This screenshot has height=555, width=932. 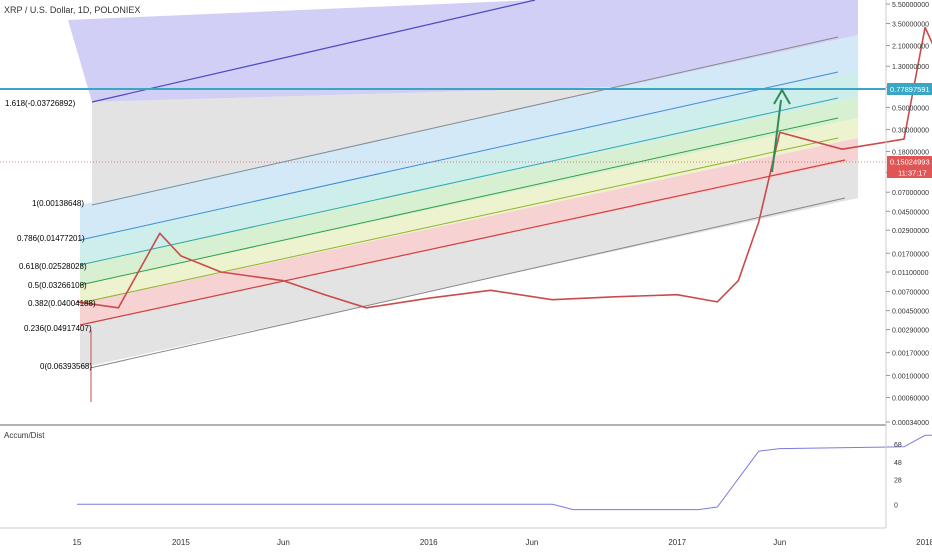 What do you see at coordinates (24, 435) in the screenshot?
I see `indicator-title: Accum/Dist` at bounding box center [24, 435].